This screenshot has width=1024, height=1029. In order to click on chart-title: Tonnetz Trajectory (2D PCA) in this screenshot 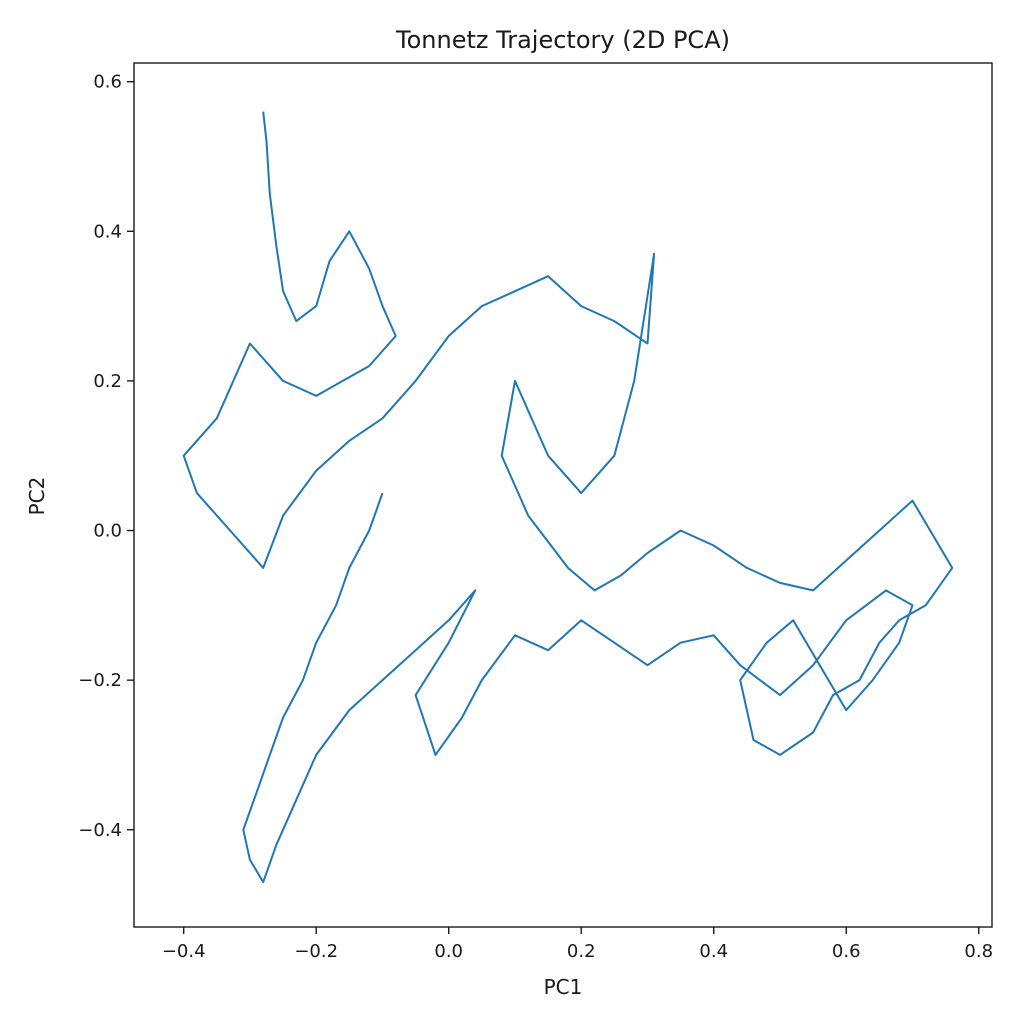, I will do `click(562, 40)`.